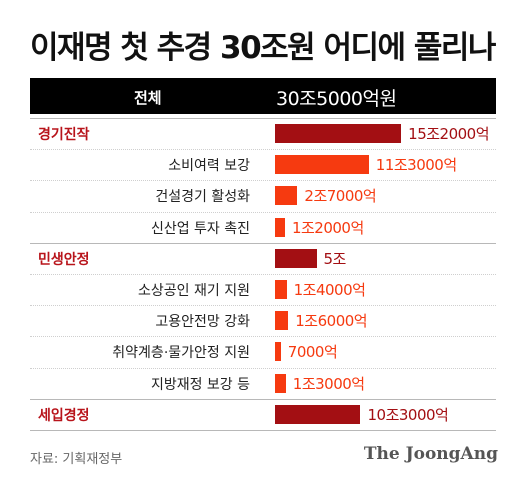 The height and width of the screenshot is (486, 530). What do you see at coordinates (64, 135) in the screenshot?
I see `category-label: 경기진작` at bounding box center [64, 135].